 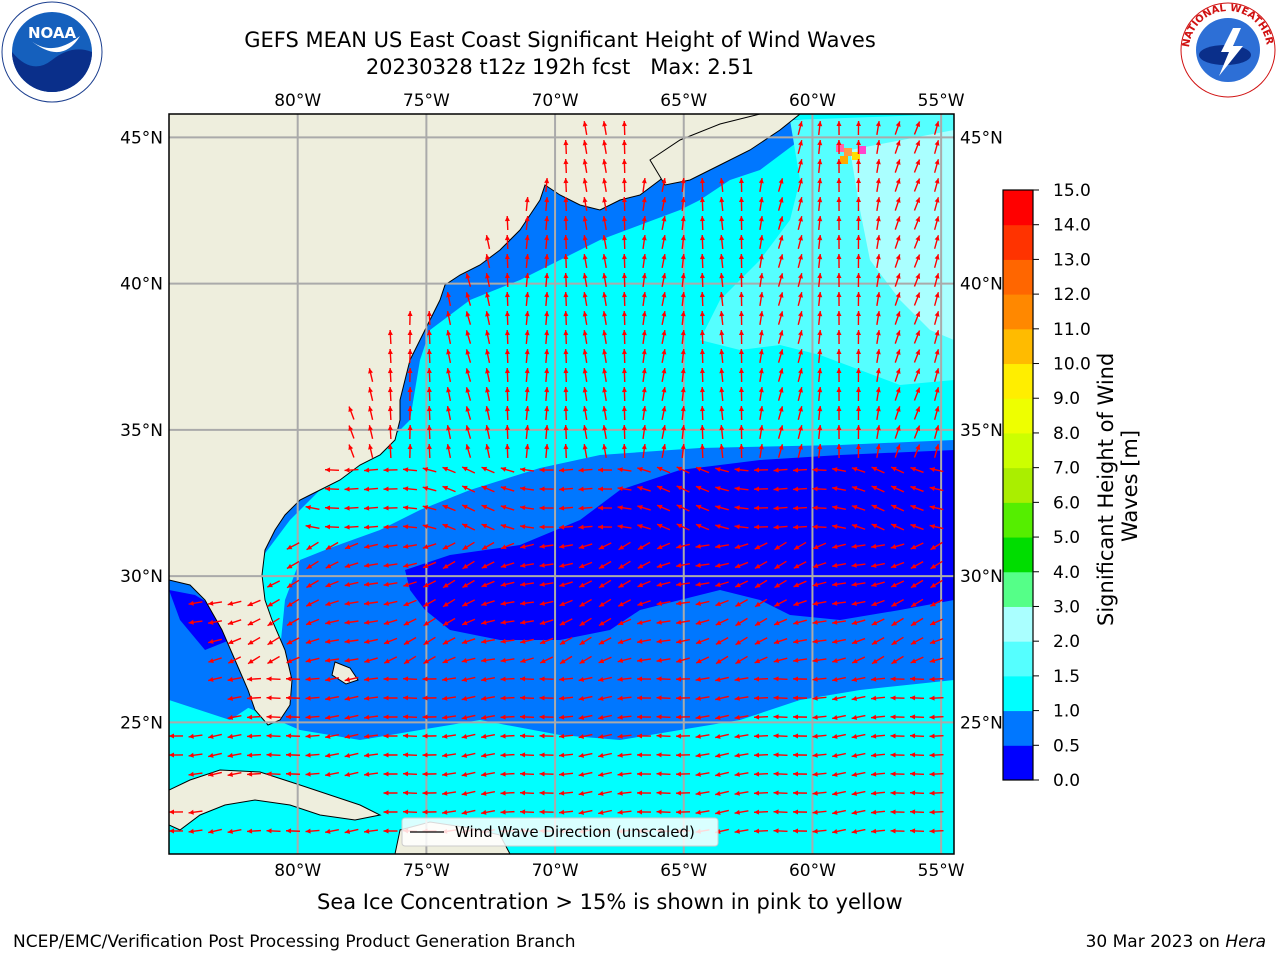 What do you see at coordinates (1018, 485) in the screenshot?
I see `colorbar-segment` at bounding box center [1018, 485].